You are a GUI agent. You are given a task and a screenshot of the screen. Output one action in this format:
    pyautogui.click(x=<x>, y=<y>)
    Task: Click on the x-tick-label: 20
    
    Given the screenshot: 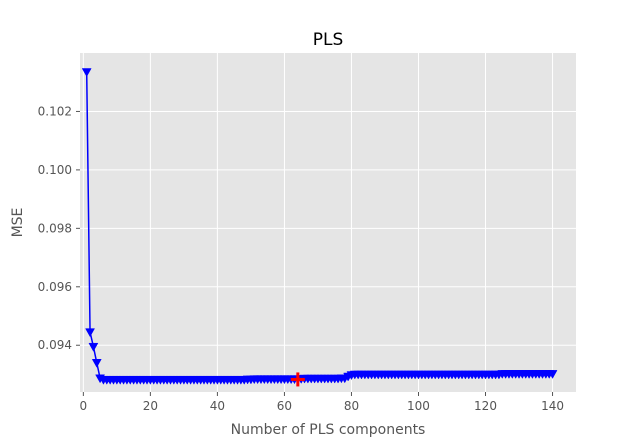 What is the action you would take?
    pyautogui.click(x=150, y=406)
    